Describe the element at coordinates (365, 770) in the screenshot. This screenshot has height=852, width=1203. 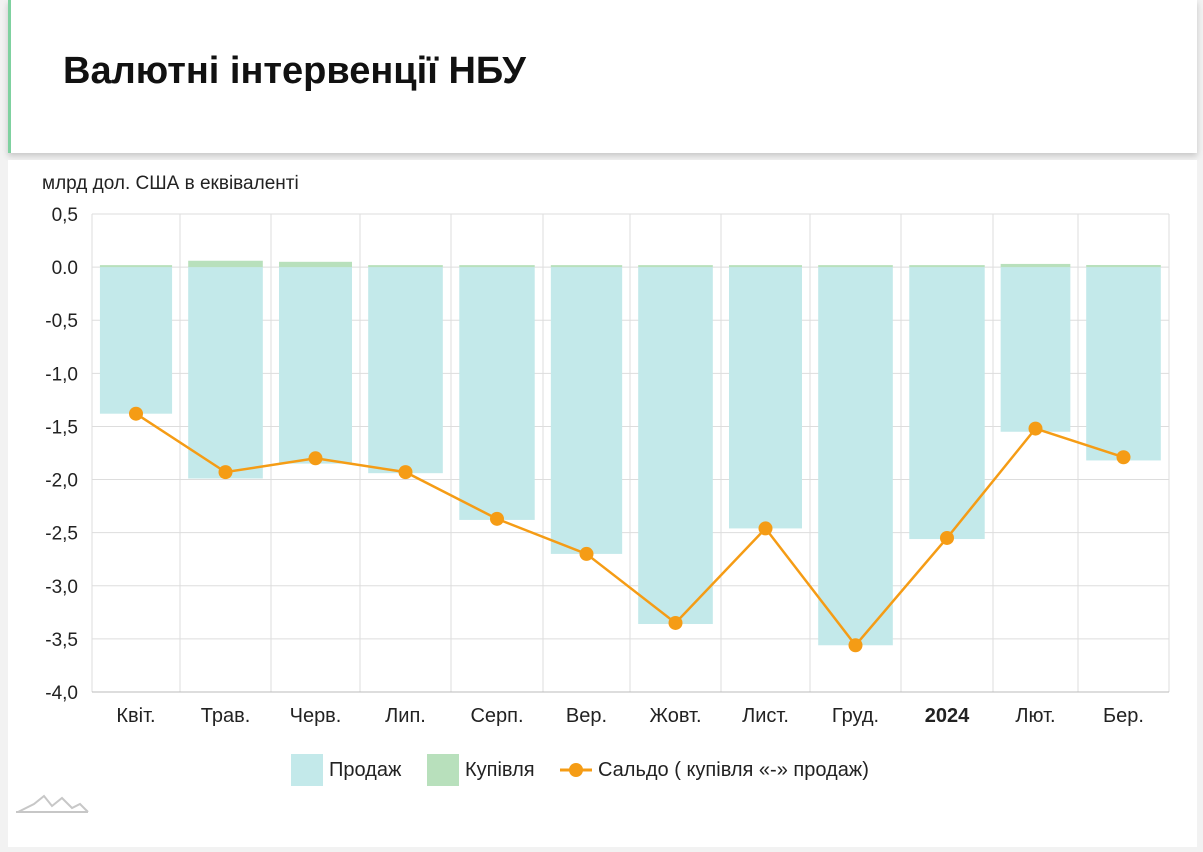
I see `legend-label-sales: Продаж` at that location.